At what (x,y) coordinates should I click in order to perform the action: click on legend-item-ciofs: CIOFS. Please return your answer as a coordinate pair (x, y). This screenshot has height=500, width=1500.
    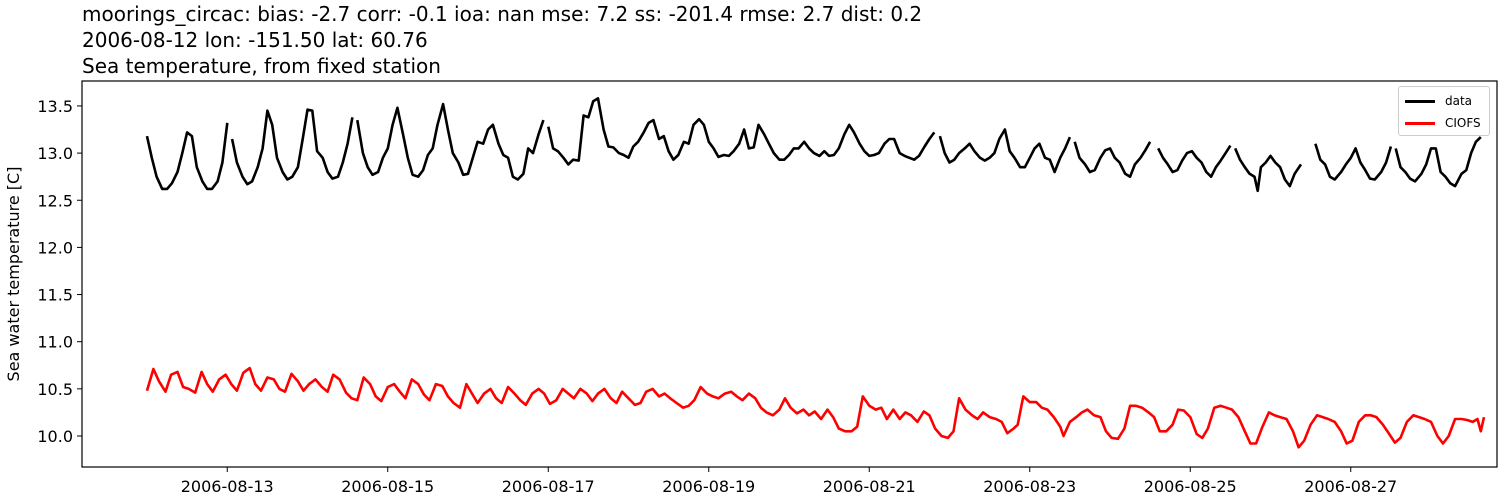
    Looking at the image, I should click on (1443, 123).